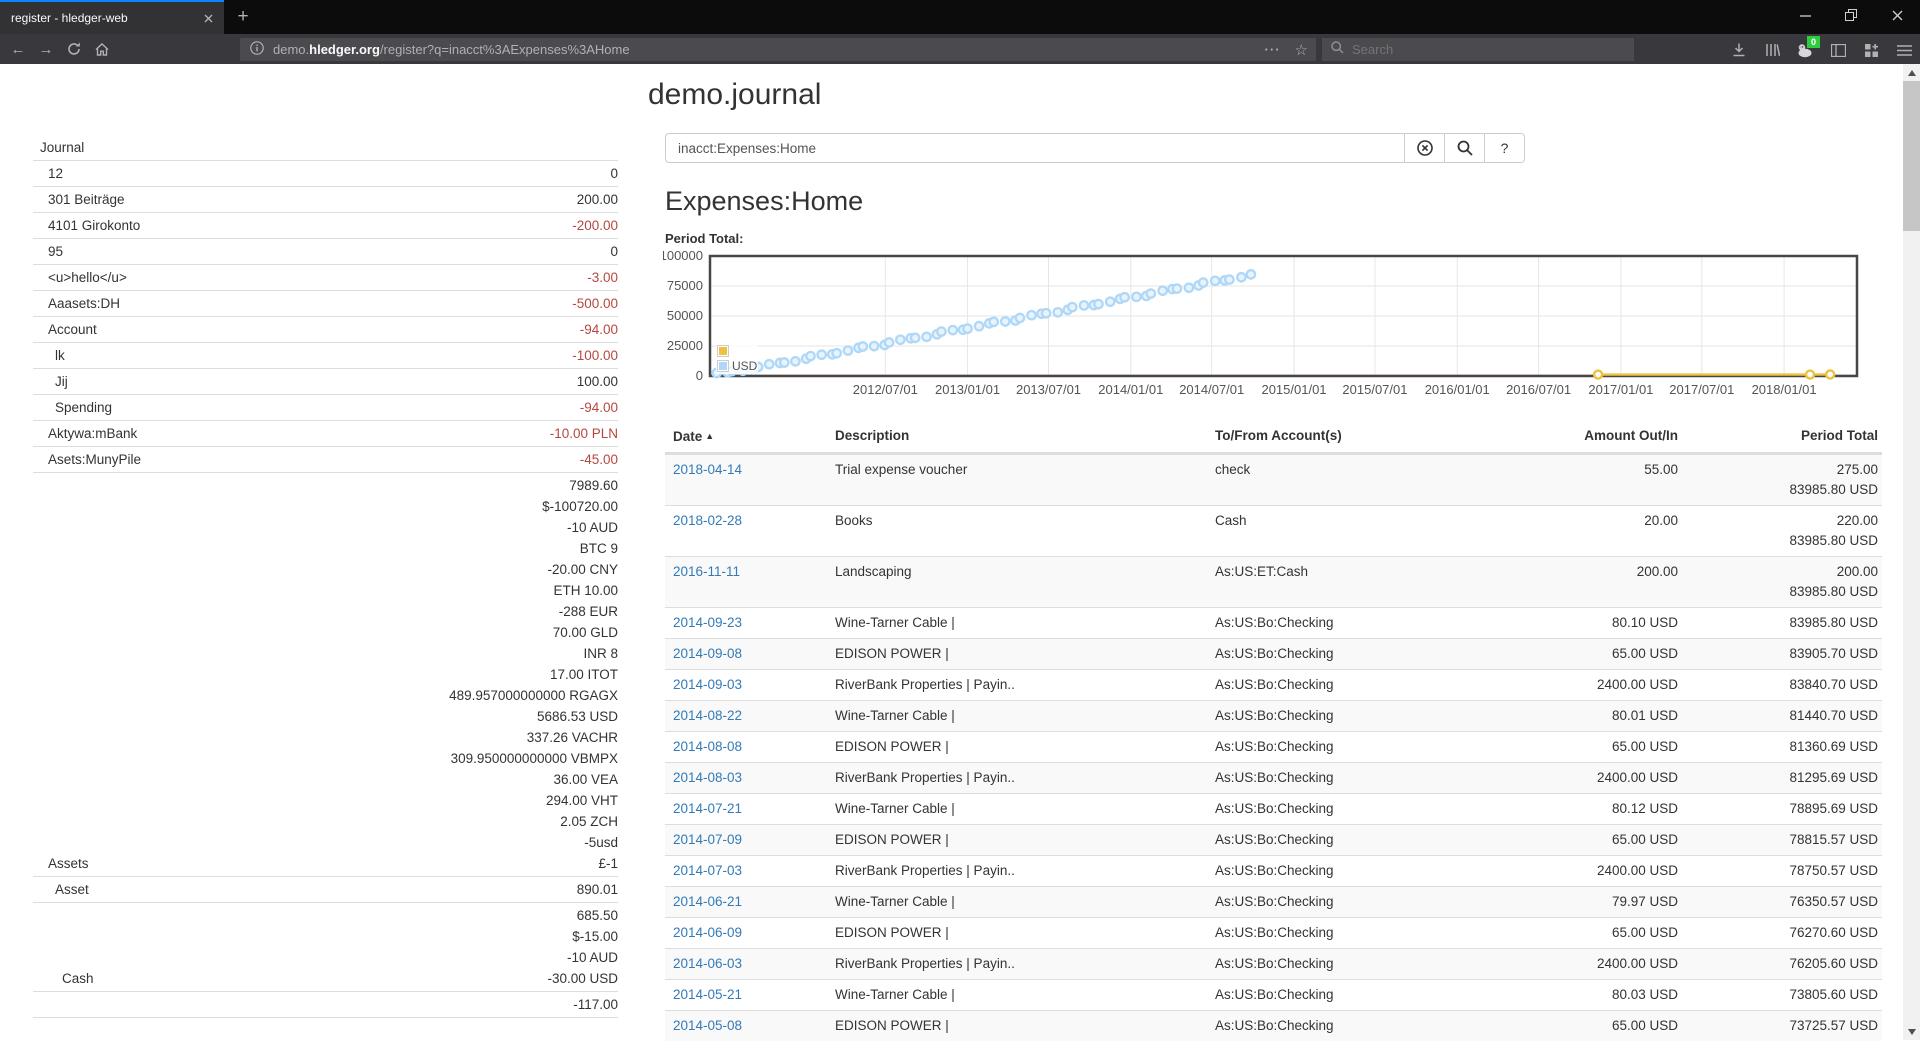 The width and height of the screenshot is (1920, 1041). I want to click on browser-tab: register - hledger-web, so click(112, 17).